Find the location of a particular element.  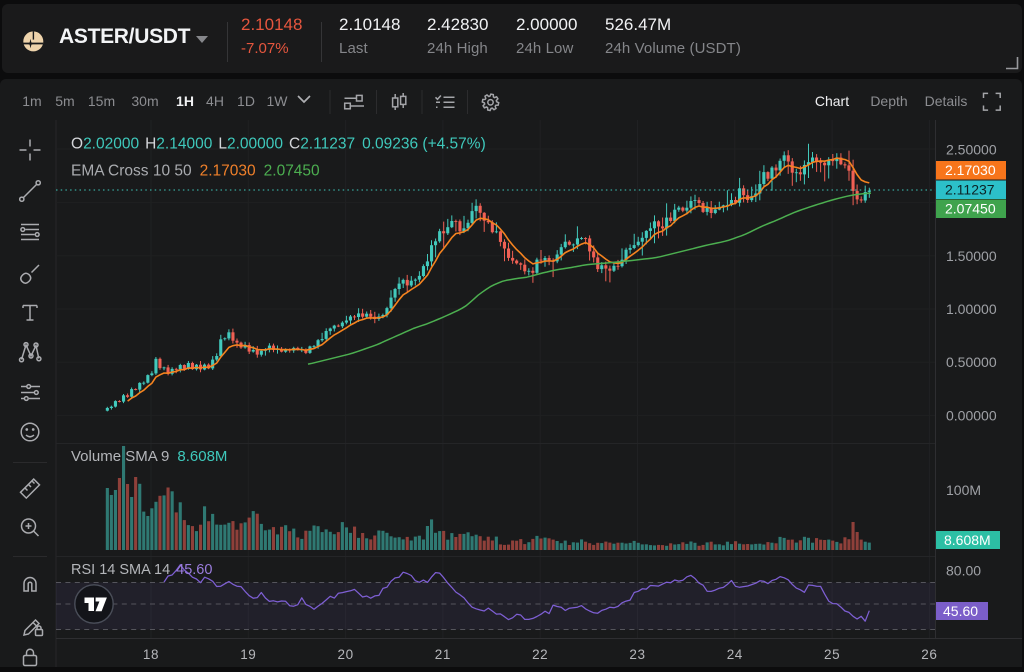

svg-text: 0.50000 is located at coordinates (971, 362).